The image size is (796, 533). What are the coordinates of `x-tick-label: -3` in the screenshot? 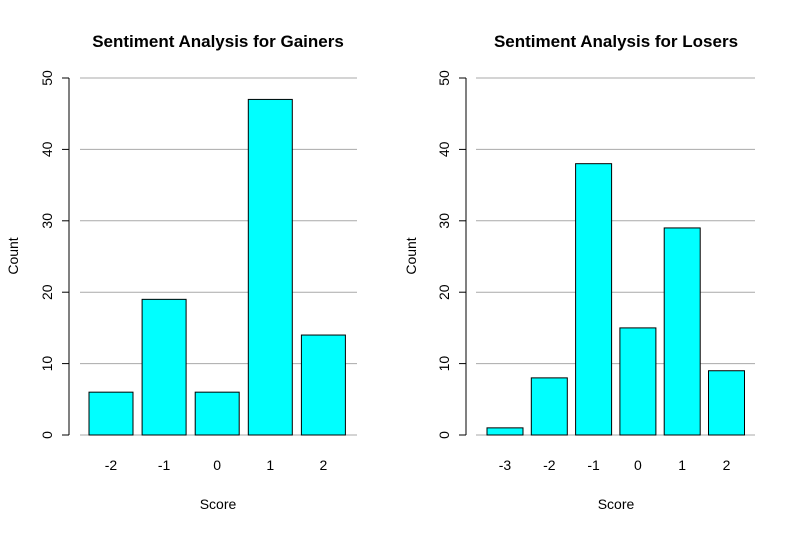 It's located at (505, 465).